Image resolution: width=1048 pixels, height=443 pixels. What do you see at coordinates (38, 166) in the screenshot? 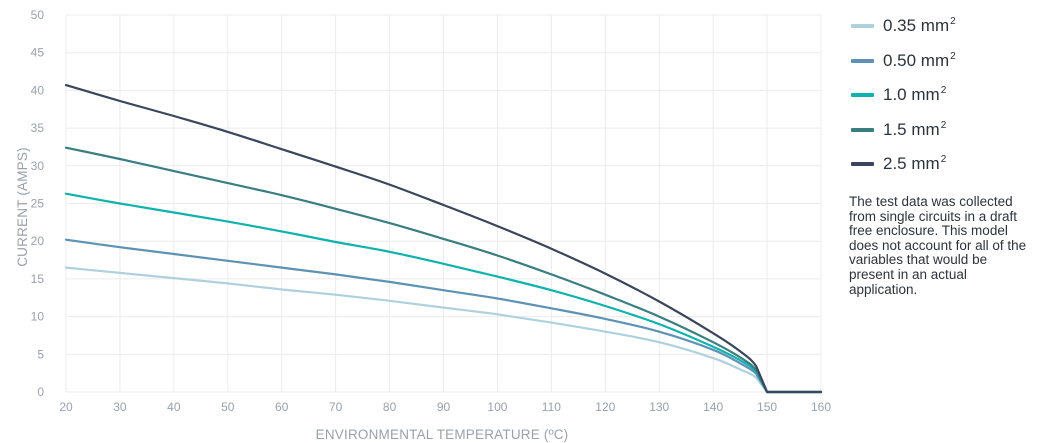
I see `y-tick-label: 30` at bounding box center [38, 166].